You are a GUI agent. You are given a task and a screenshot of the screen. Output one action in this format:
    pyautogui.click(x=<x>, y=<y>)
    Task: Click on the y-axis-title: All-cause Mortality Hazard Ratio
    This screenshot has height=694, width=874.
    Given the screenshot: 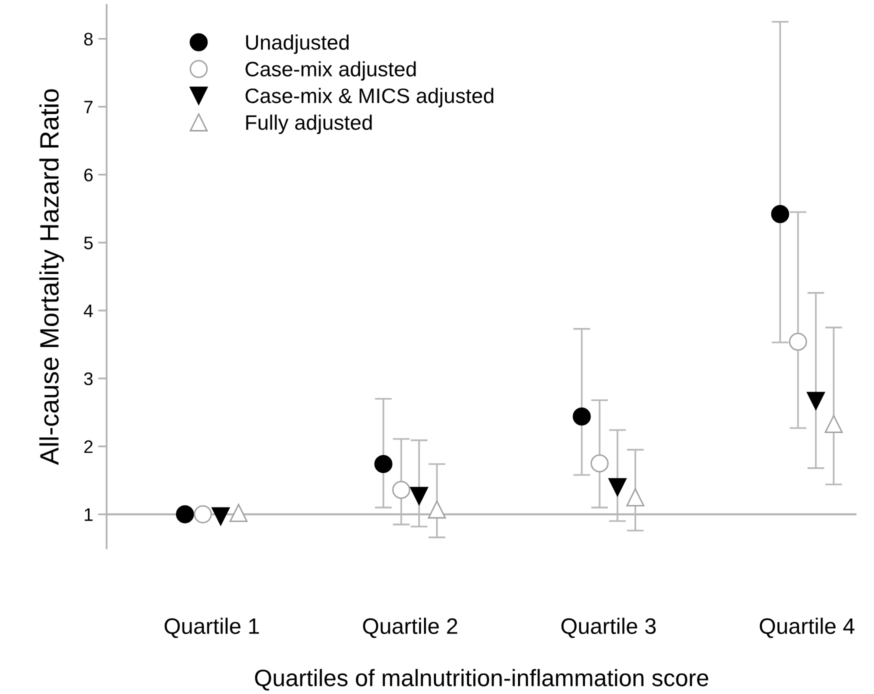 What is the action you would take?
    pyautogui.click(x=51, y=277)
    